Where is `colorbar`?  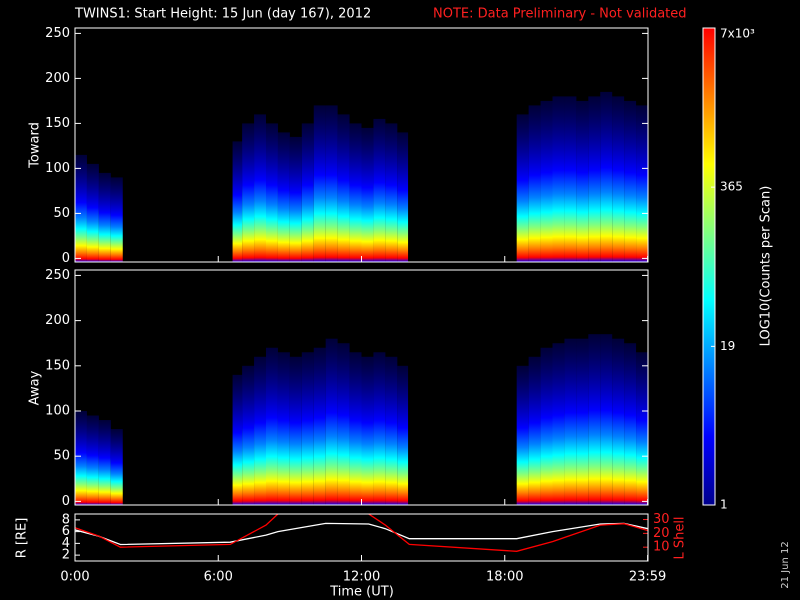 colorbar is located at coordinates (709, 266).